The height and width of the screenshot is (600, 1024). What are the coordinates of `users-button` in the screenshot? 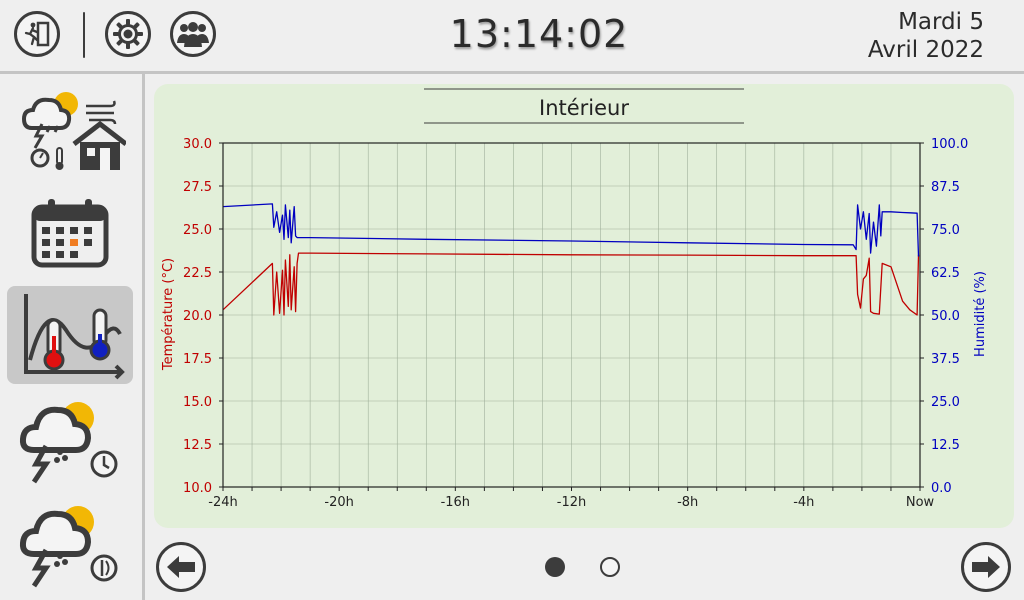 It's located at (193, 34).